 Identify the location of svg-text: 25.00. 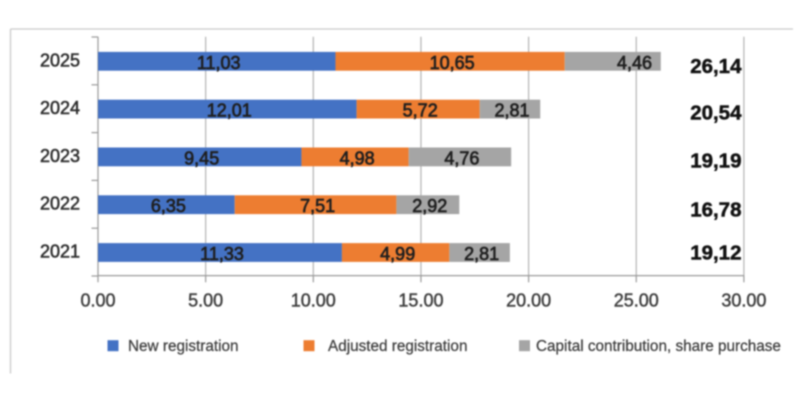
(636, 301).